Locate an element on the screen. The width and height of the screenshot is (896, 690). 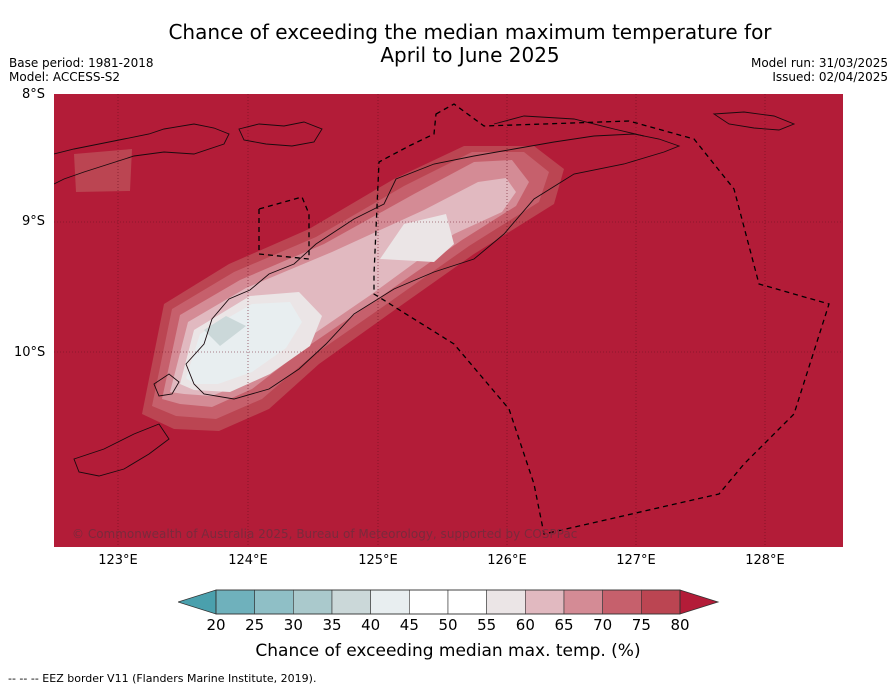
model-name: Model: ACCESS-S2 is located at coordinates (65, 77).